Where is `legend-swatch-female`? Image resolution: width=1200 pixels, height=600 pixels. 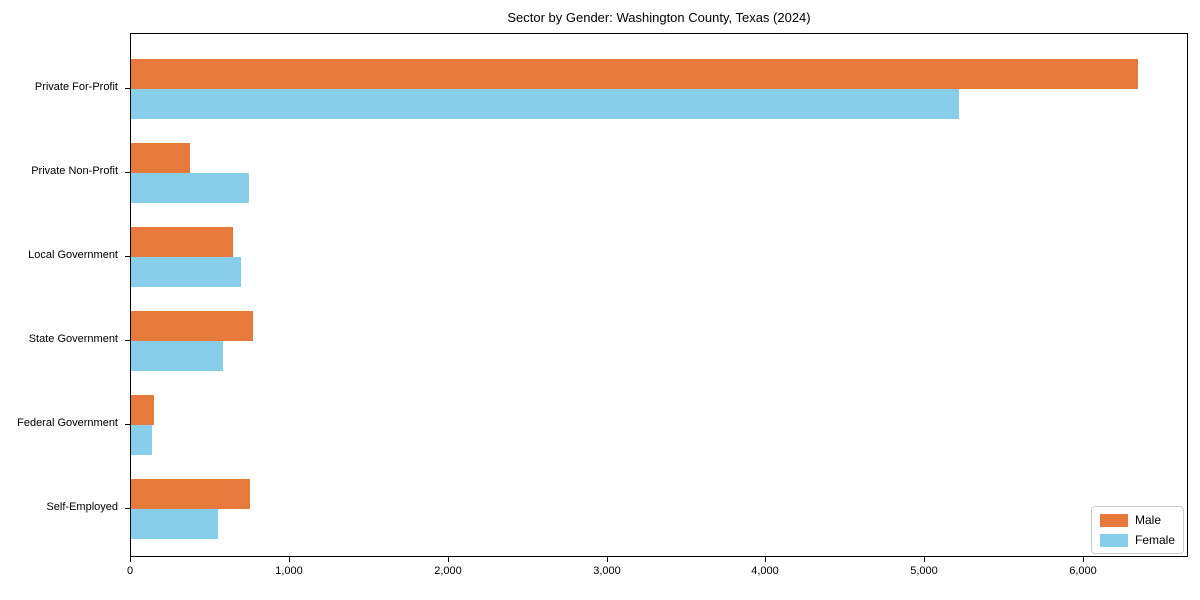 legend-swatch-female is located at coordinates (1114, 540).